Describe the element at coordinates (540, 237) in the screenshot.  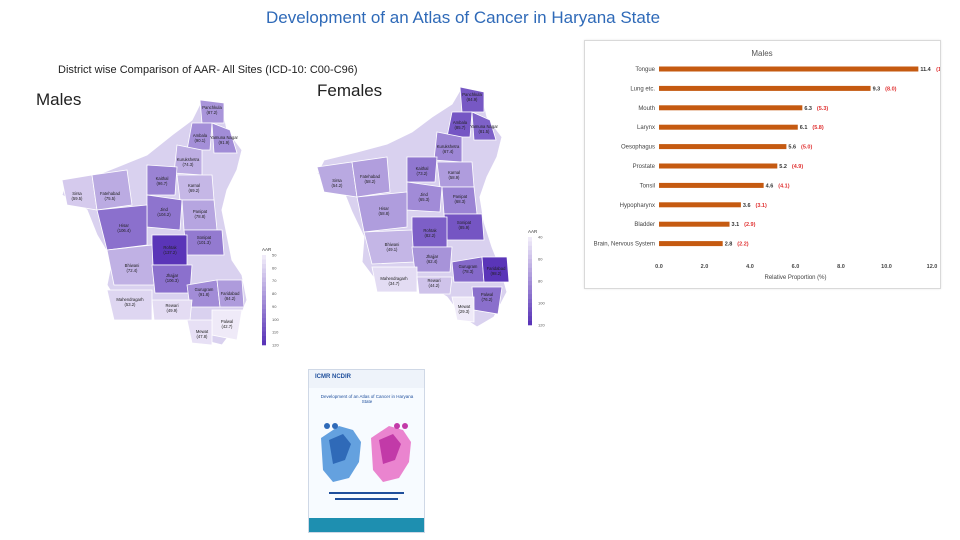
I see `legend-tick: 40` at that location.